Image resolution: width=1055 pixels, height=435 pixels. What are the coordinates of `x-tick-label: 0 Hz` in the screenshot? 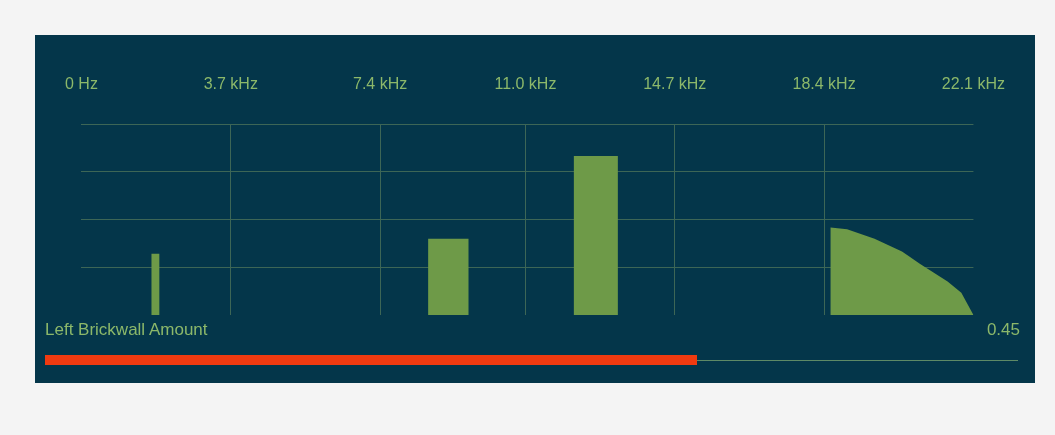 It's located at (81, 84).